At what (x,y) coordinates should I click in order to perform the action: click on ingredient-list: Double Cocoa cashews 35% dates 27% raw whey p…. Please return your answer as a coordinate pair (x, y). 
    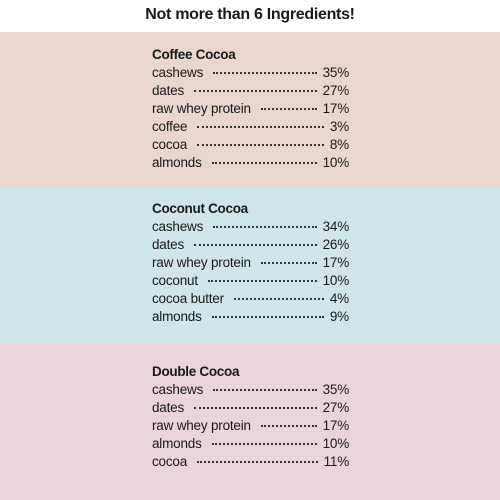
    Looking at the image, I should click on (250, 417).